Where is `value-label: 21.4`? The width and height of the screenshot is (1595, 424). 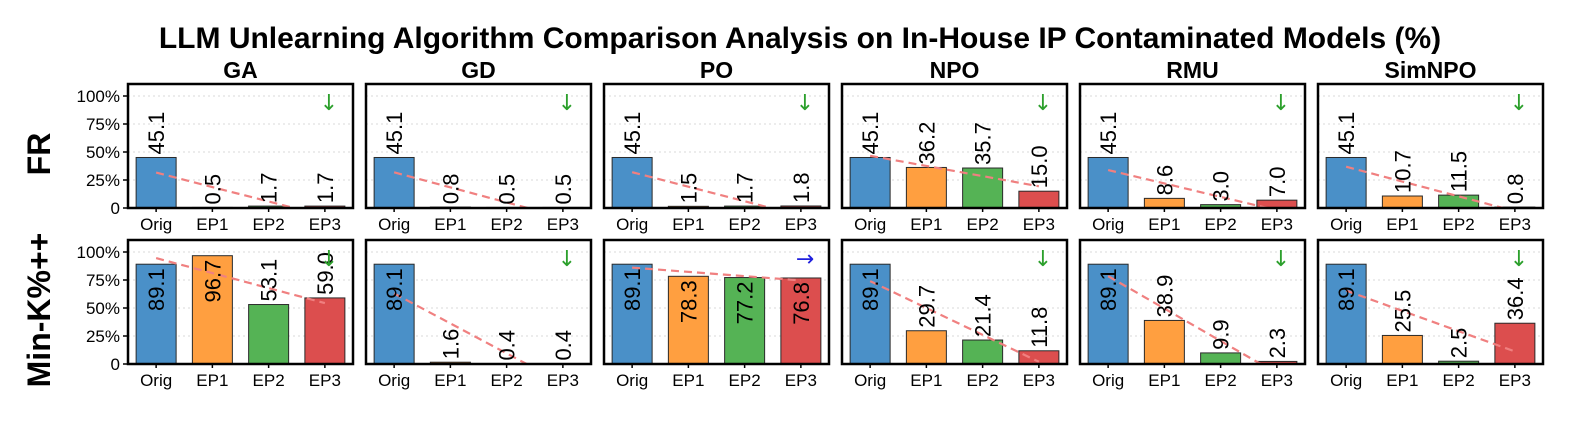 value-label: 21.4 is located at coordinates (983, 315).